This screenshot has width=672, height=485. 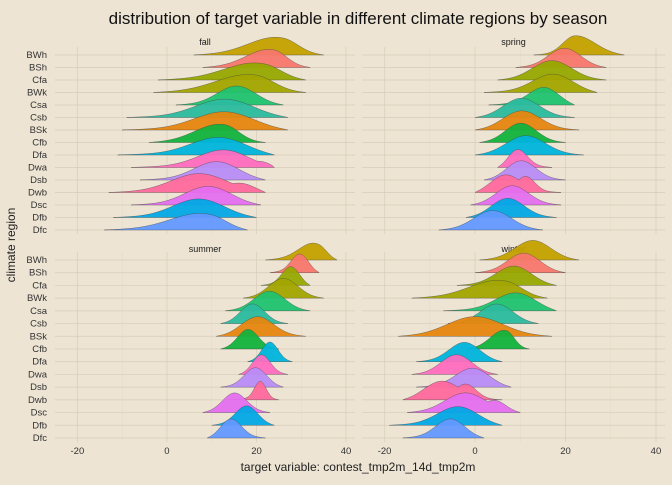 I want to click on ridge-fall-Csa, so click(x=229, y=95).